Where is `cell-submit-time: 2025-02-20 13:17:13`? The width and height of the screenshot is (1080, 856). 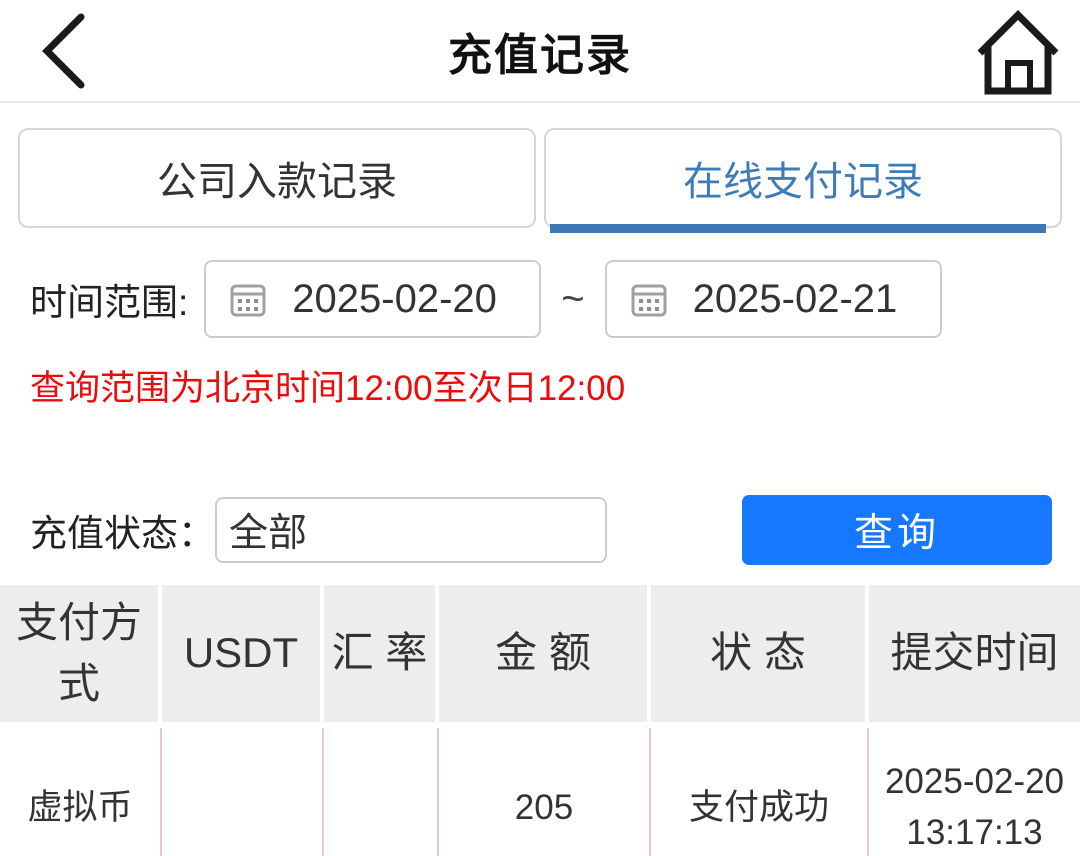
cell-submit-time: 2025-02-20 13:17:13 is located at coordinates (974, 792).